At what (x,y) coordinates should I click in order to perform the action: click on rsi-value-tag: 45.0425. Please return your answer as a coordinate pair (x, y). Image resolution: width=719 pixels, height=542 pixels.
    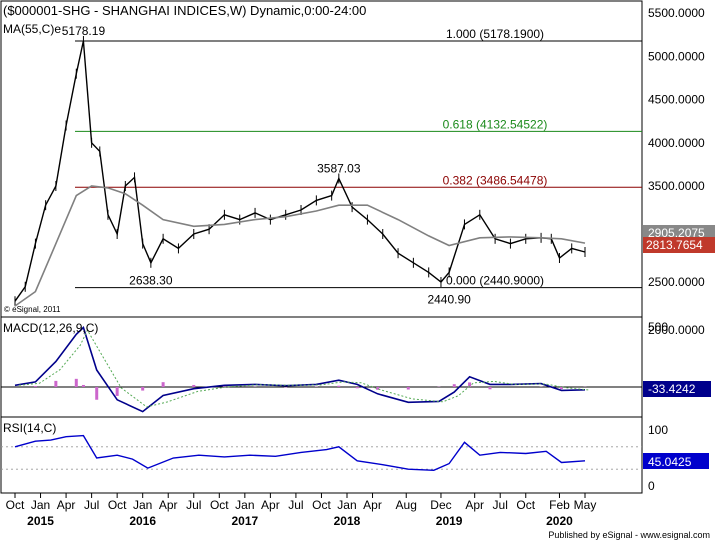
    Looking at the image, I should click on (676, 461).